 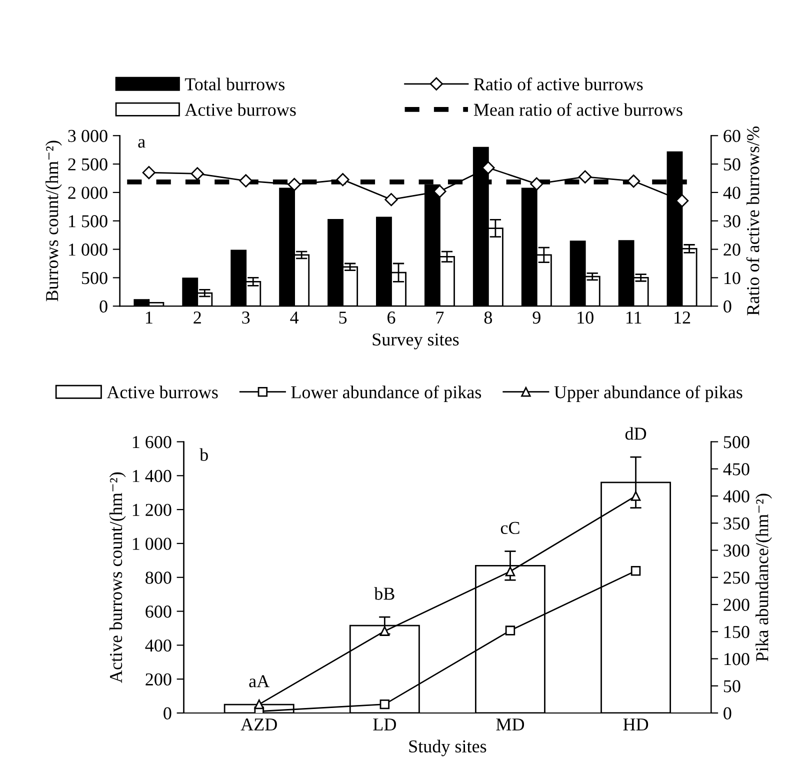 I want to click on y-tick-label: 500, so click(x=95, y=278).